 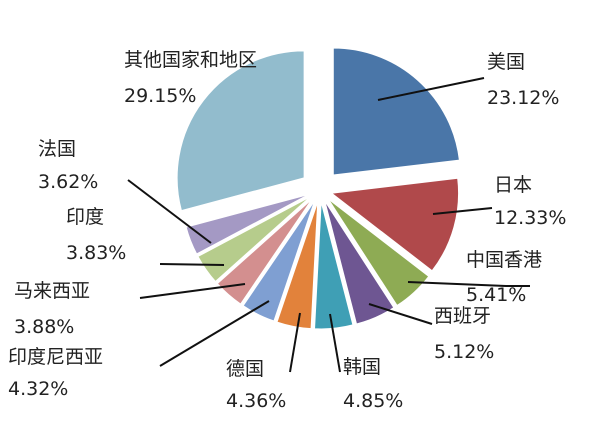 I want to click on slice-value-6: 4.36%, so click(x=256, y=401).